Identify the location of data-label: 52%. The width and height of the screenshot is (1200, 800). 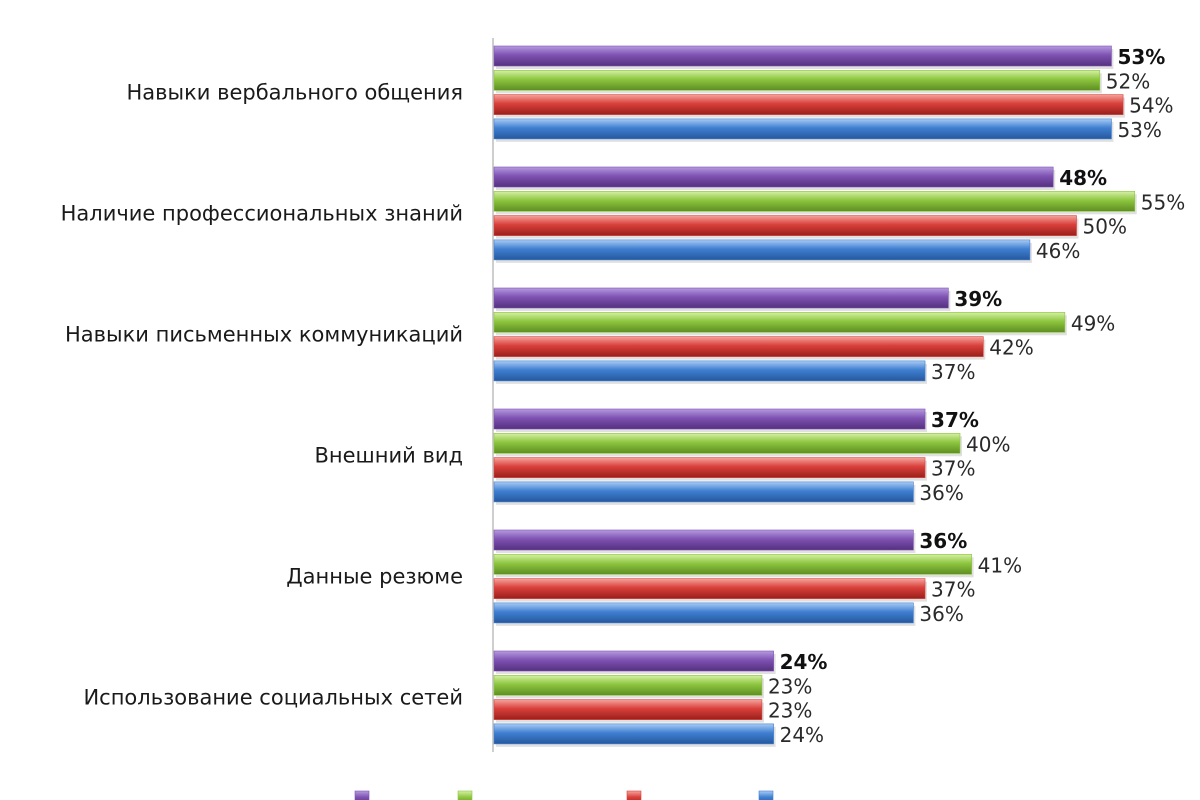
(1128, 81).